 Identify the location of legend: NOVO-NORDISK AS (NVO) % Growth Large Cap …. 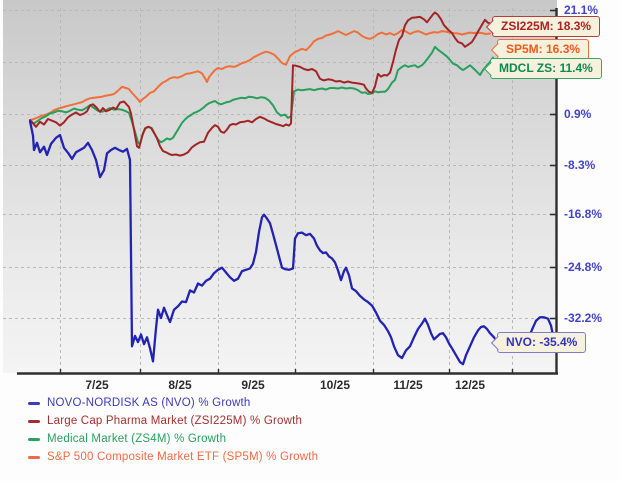
(173, 430).